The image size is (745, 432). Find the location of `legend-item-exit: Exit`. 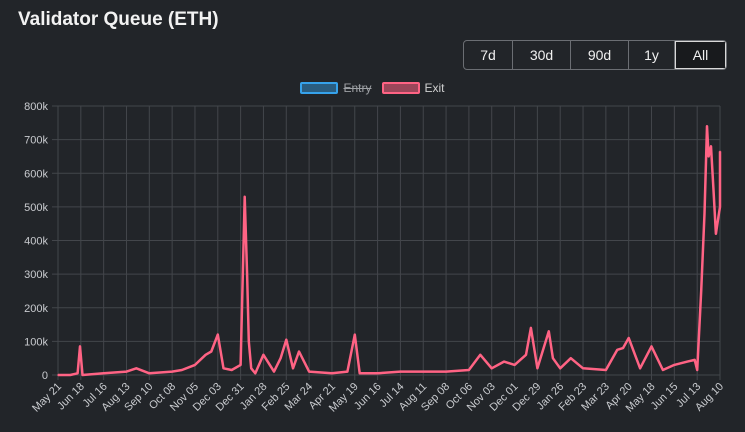

legend-item-exit: Exit is located at coordinates (413, 88).